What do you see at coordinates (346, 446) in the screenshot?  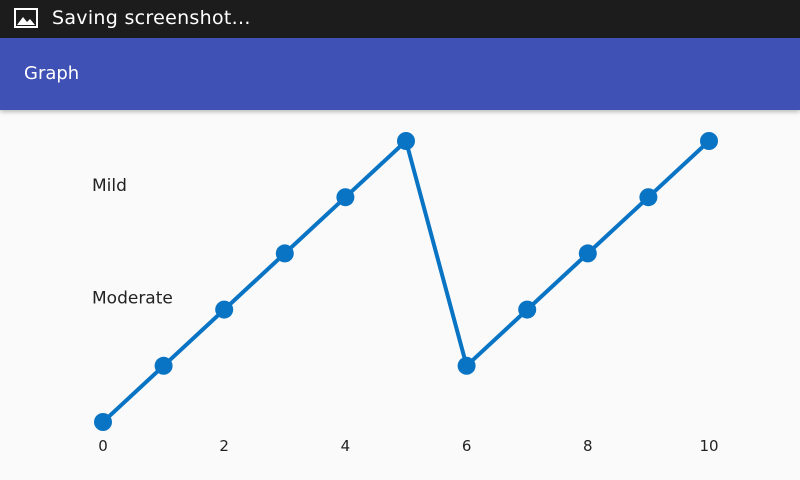 I see `x-tick-label: 4` at bounding box center [346, 446].